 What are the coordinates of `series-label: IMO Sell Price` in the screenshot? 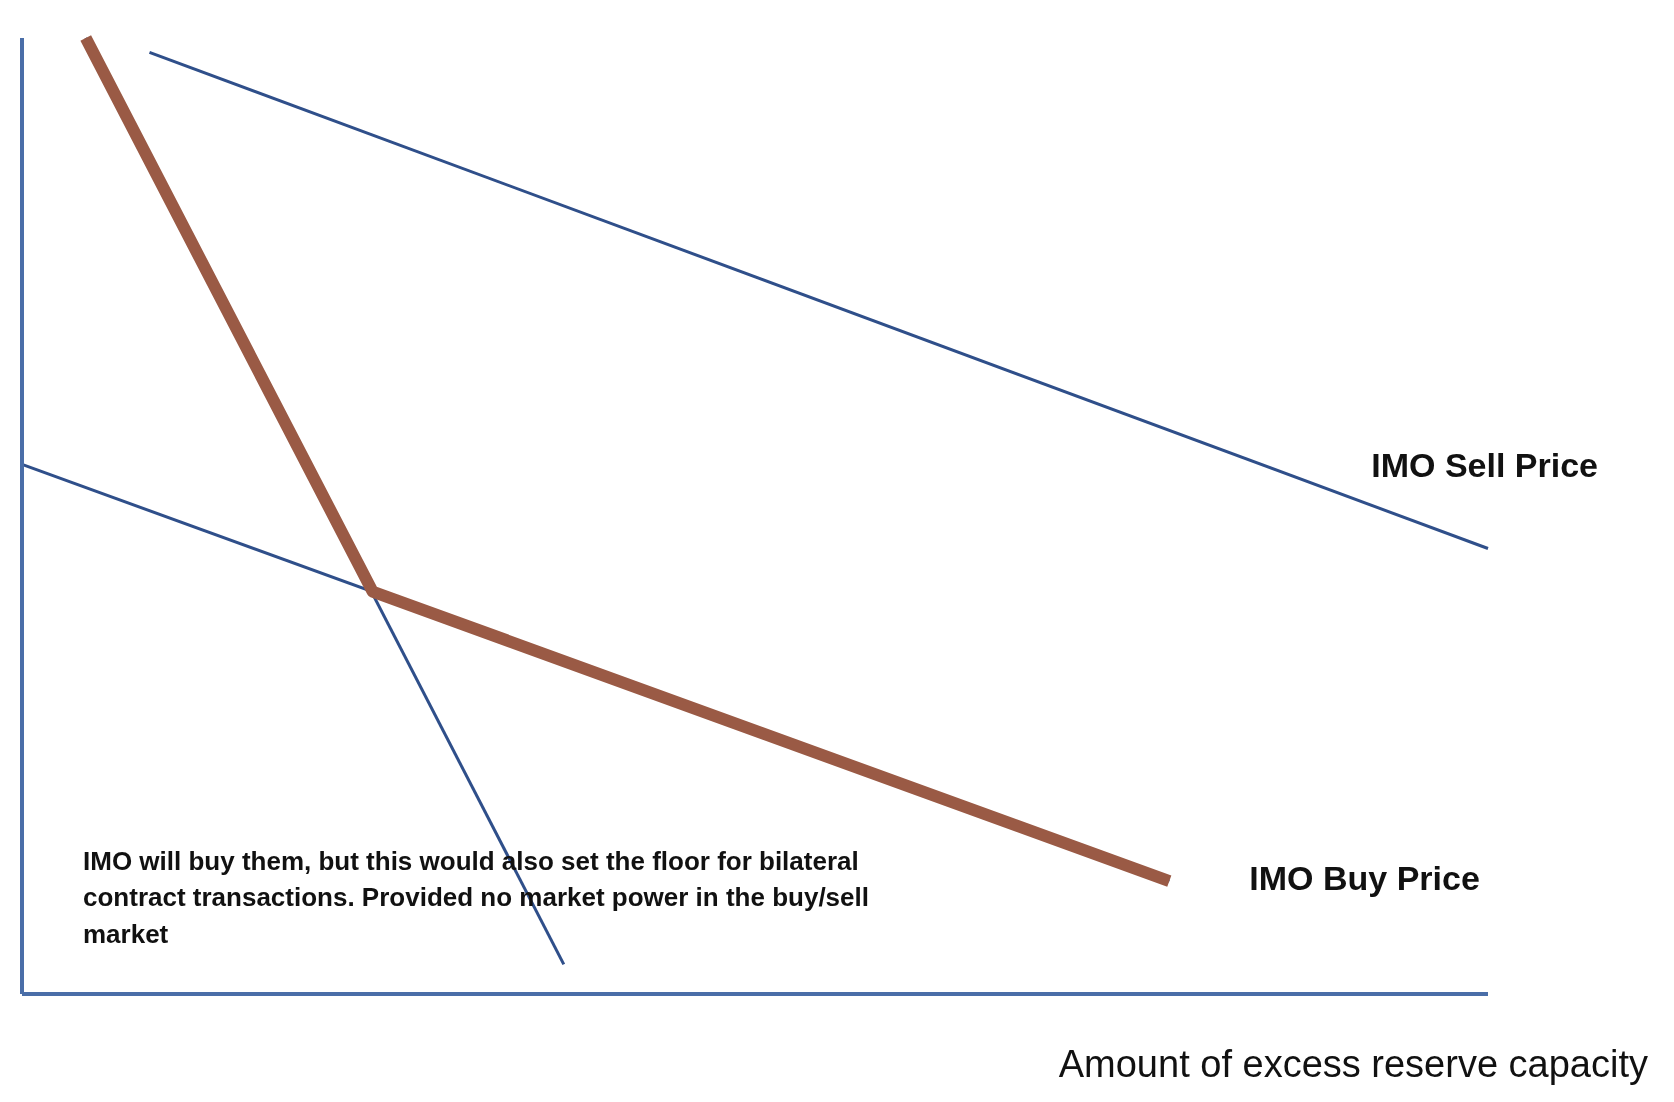 It's located at (1484, 465).